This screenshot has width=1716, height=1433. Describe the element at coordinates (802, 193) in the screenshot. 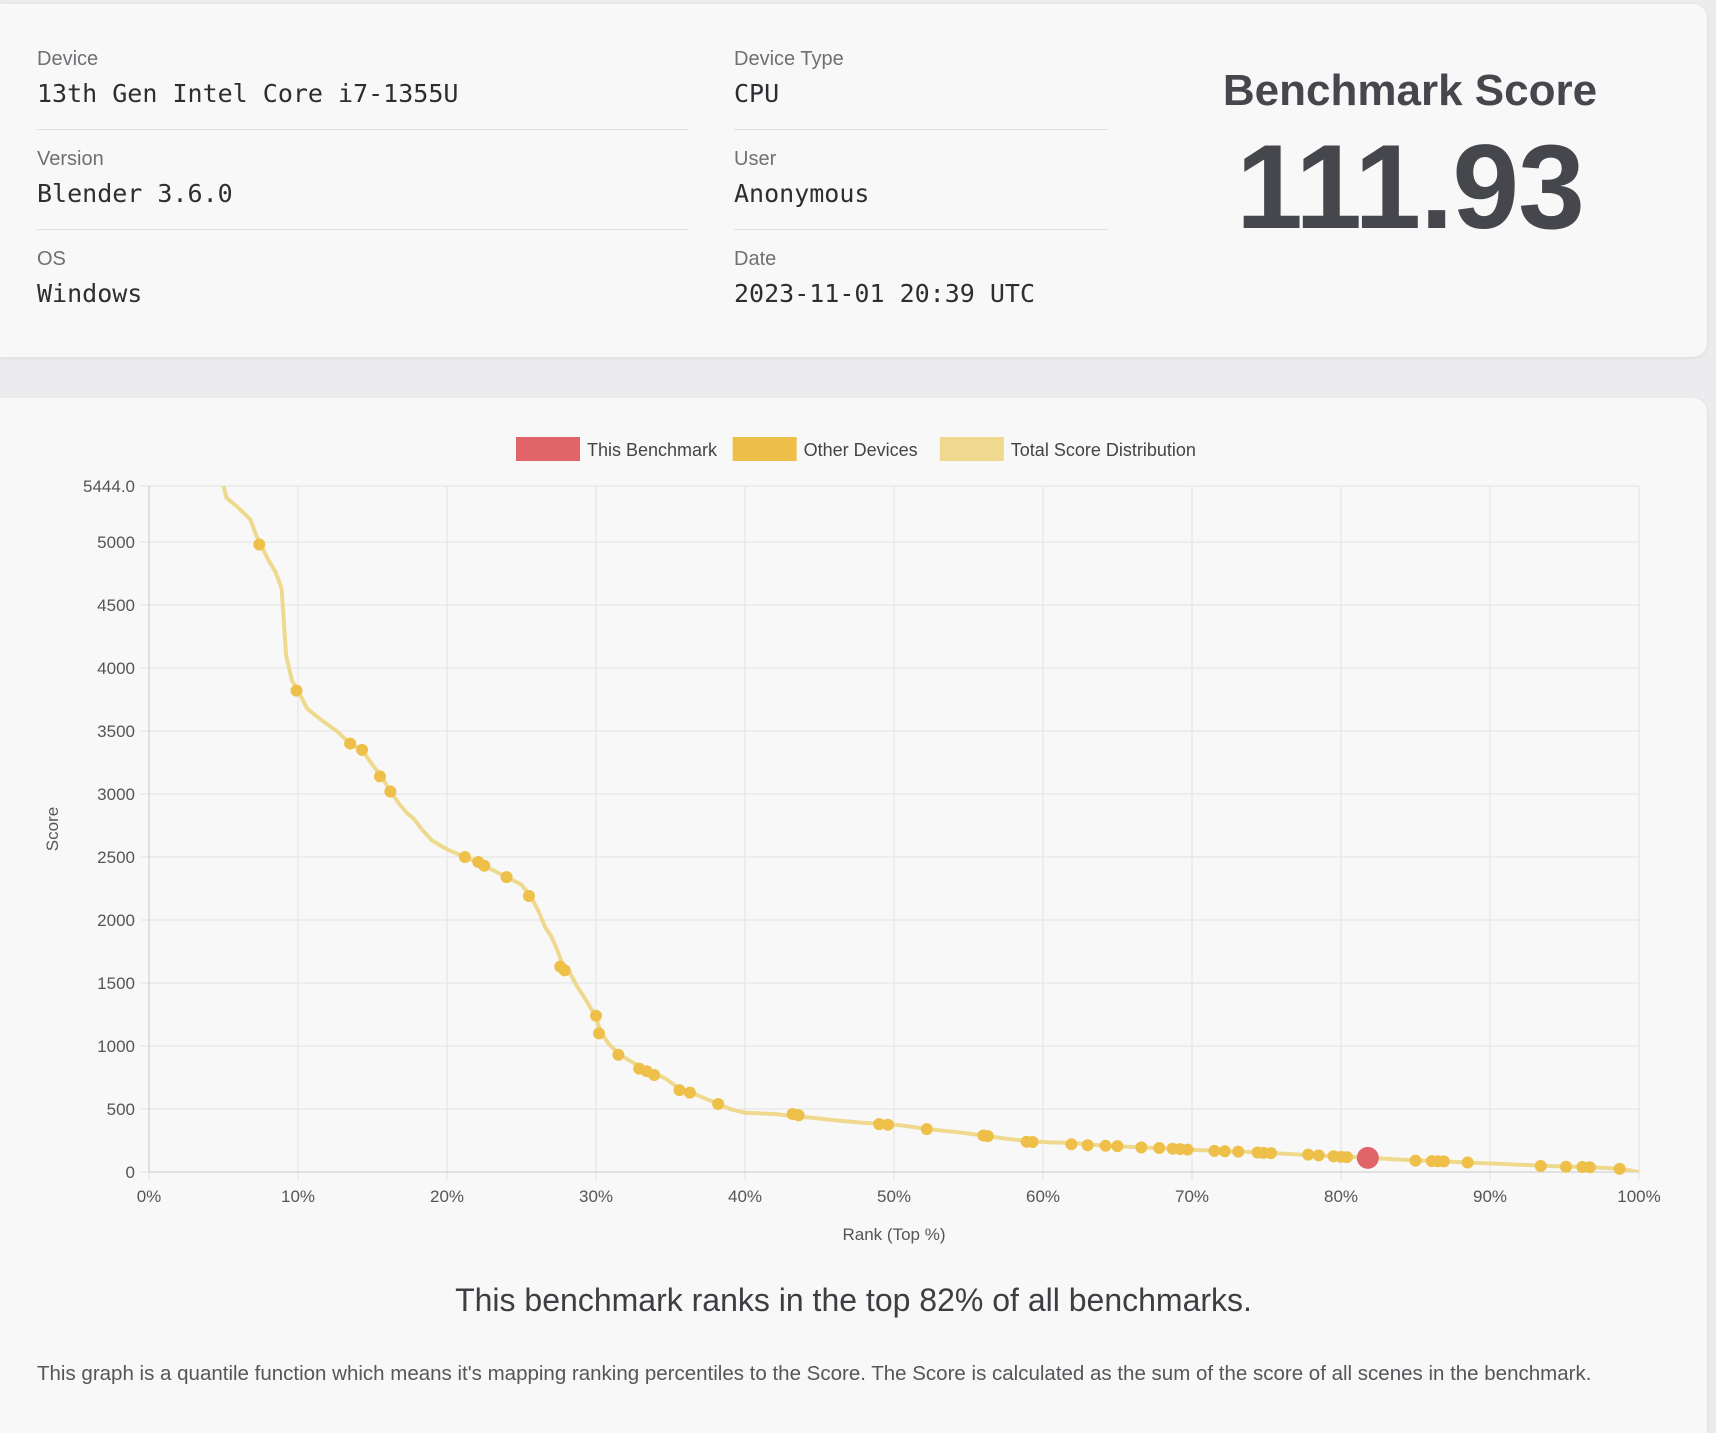

I see `user-value: Anonymous` at that location.